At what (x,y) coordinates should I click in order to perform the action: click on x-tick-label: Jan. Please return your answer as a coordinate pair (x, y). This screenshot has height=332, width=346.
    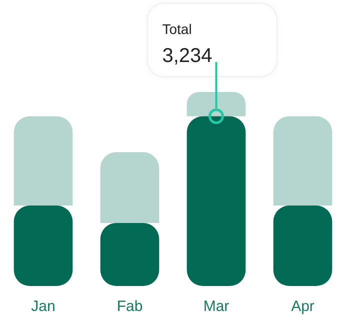
    Looking at the image, I should click on (43, 307).